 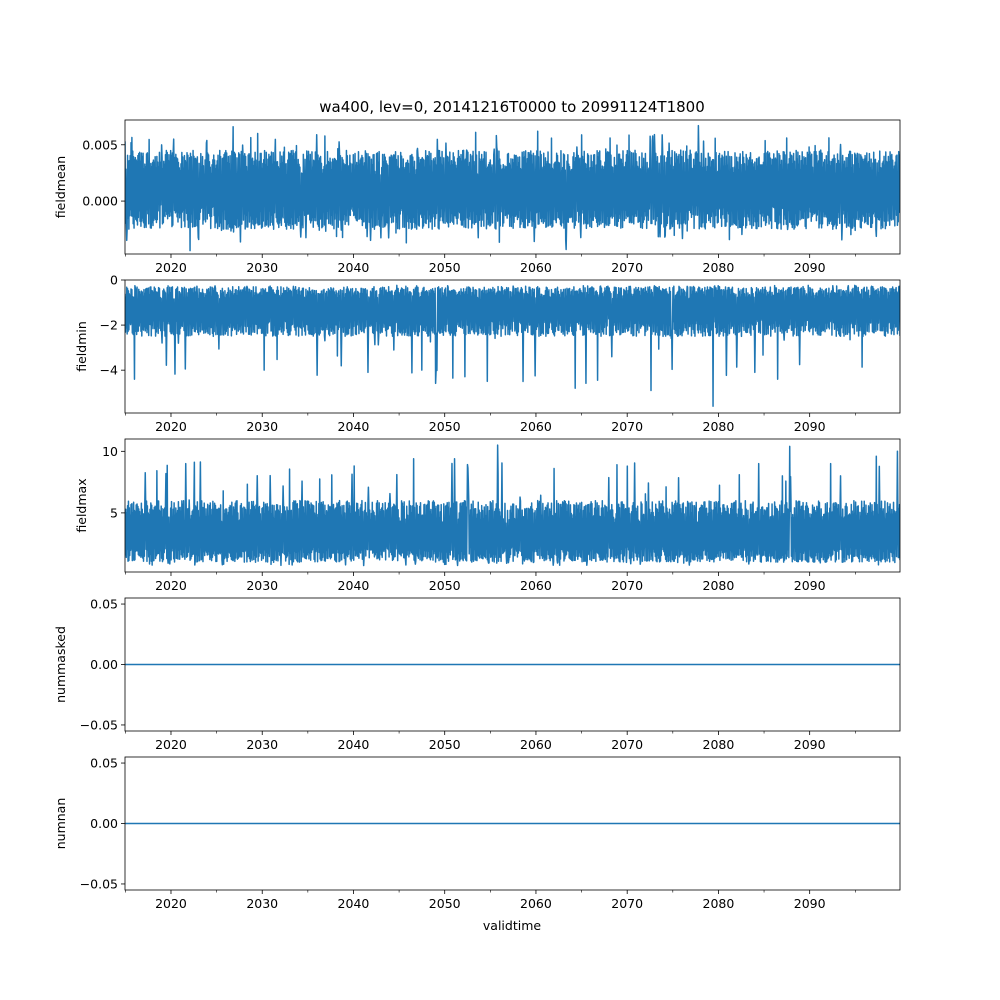 I want to click on y-tick-label: 0.000, so click(x=100, y=201).